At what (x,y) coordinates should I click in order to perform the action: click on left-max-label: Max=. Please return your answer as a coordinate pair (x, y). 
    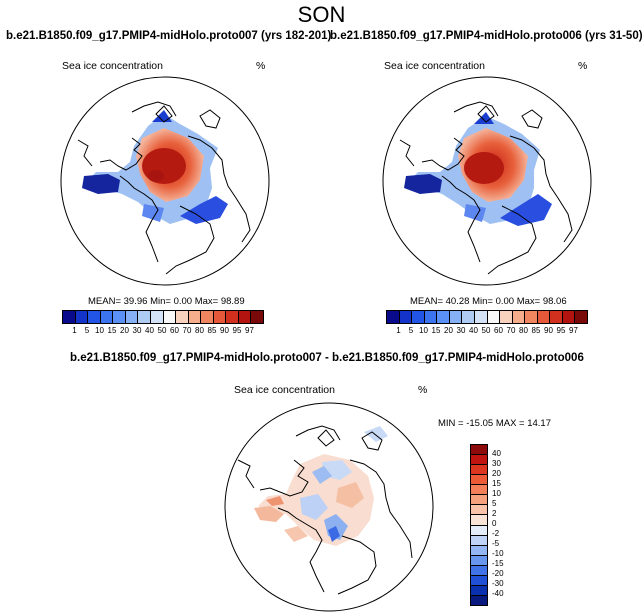
    Looking at the image, I should click on (206, 301).